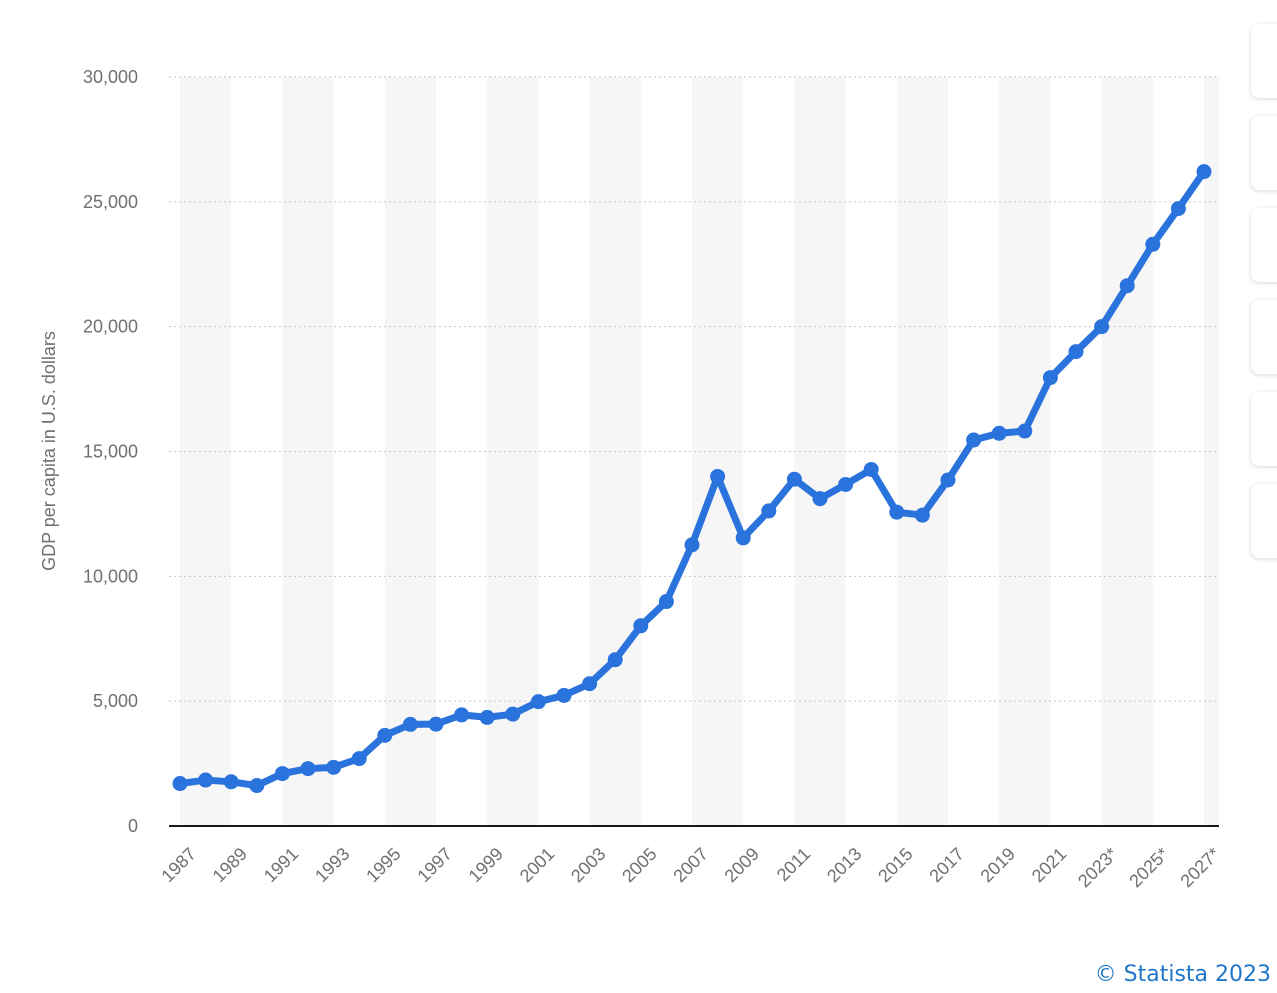  Describe the element at coordinates (794, 865) in the screenshot. I see `x-tick-label: 2011` at that location.